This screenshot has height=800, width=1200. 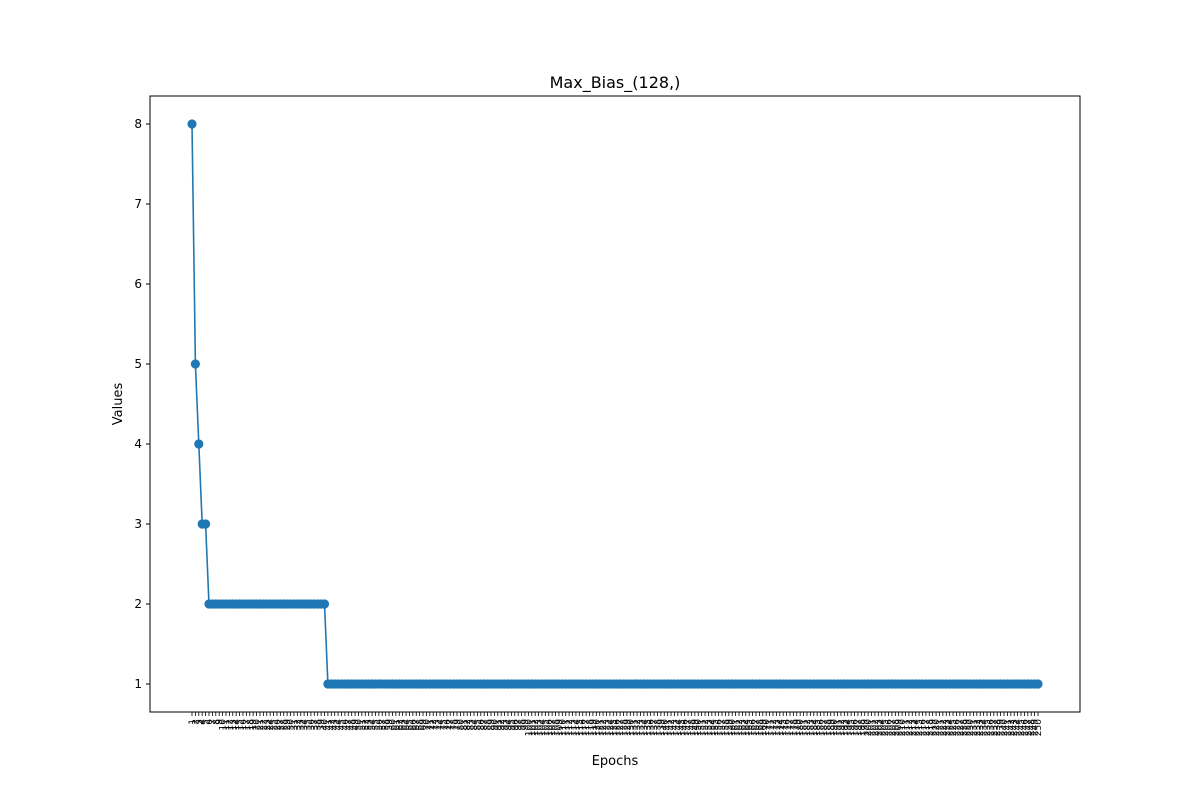 I want to click on x-tick-label: 31, so click(x=295, y=724).